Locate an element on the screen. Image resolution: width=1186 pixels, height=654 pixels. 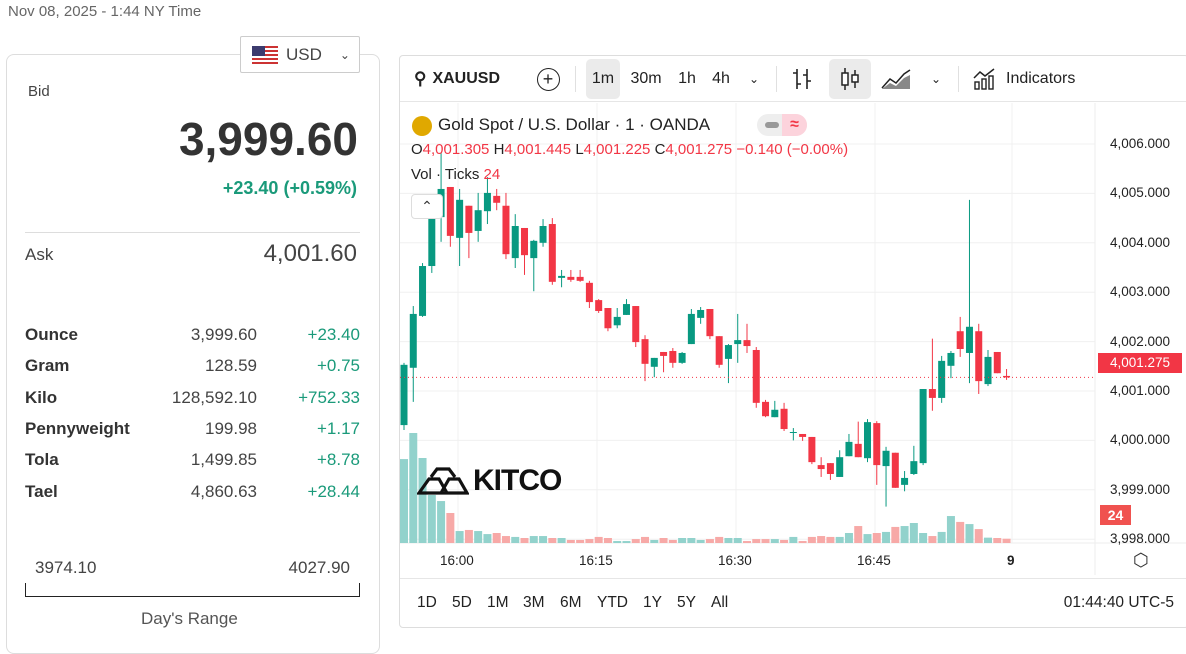
datetime-label: Nov 08, 2025 - 1:44 NY Time is located at coordinates (105, 11).